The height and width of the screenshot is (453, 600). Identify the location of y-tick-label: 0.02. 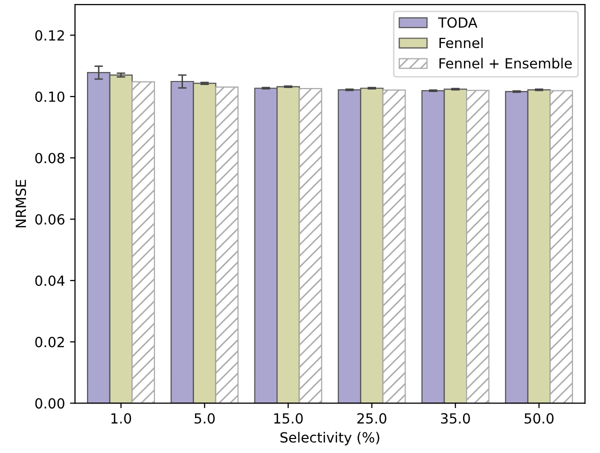
(49, 342).